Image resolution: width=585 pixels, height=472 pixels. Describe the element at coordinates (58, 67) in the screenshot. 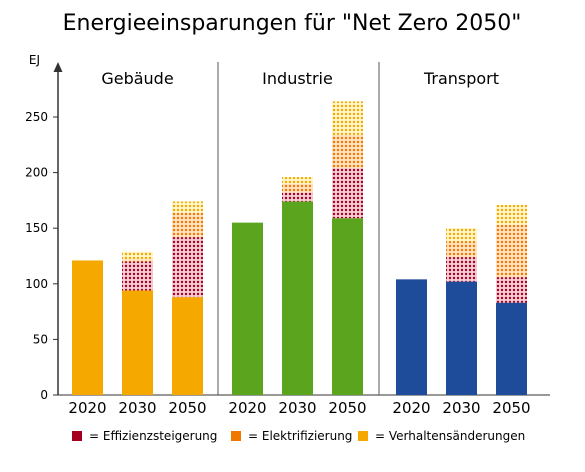

I see `y-axis-arrow` at that location.